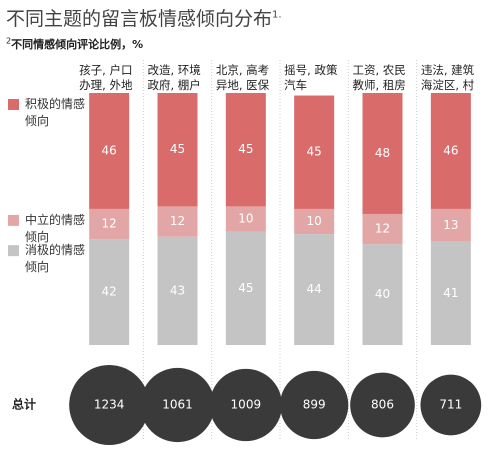 Image resolution: width=500 pixels, height=455 pixels. Describe the element at coordinates (242, 85) in the screenshot. I see `x-tick-label: 异地, 医保` at that location.